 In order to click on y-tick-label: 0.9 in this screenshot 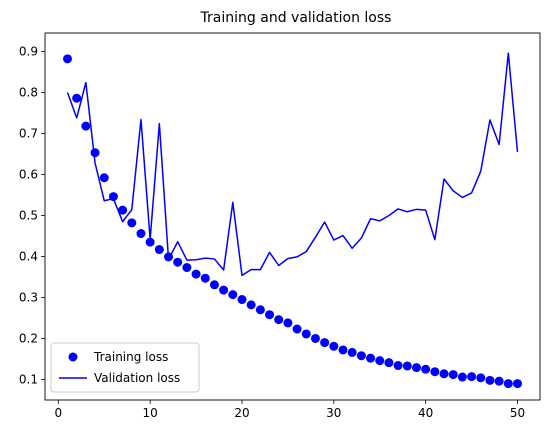, I will do `click(28, 51)`.